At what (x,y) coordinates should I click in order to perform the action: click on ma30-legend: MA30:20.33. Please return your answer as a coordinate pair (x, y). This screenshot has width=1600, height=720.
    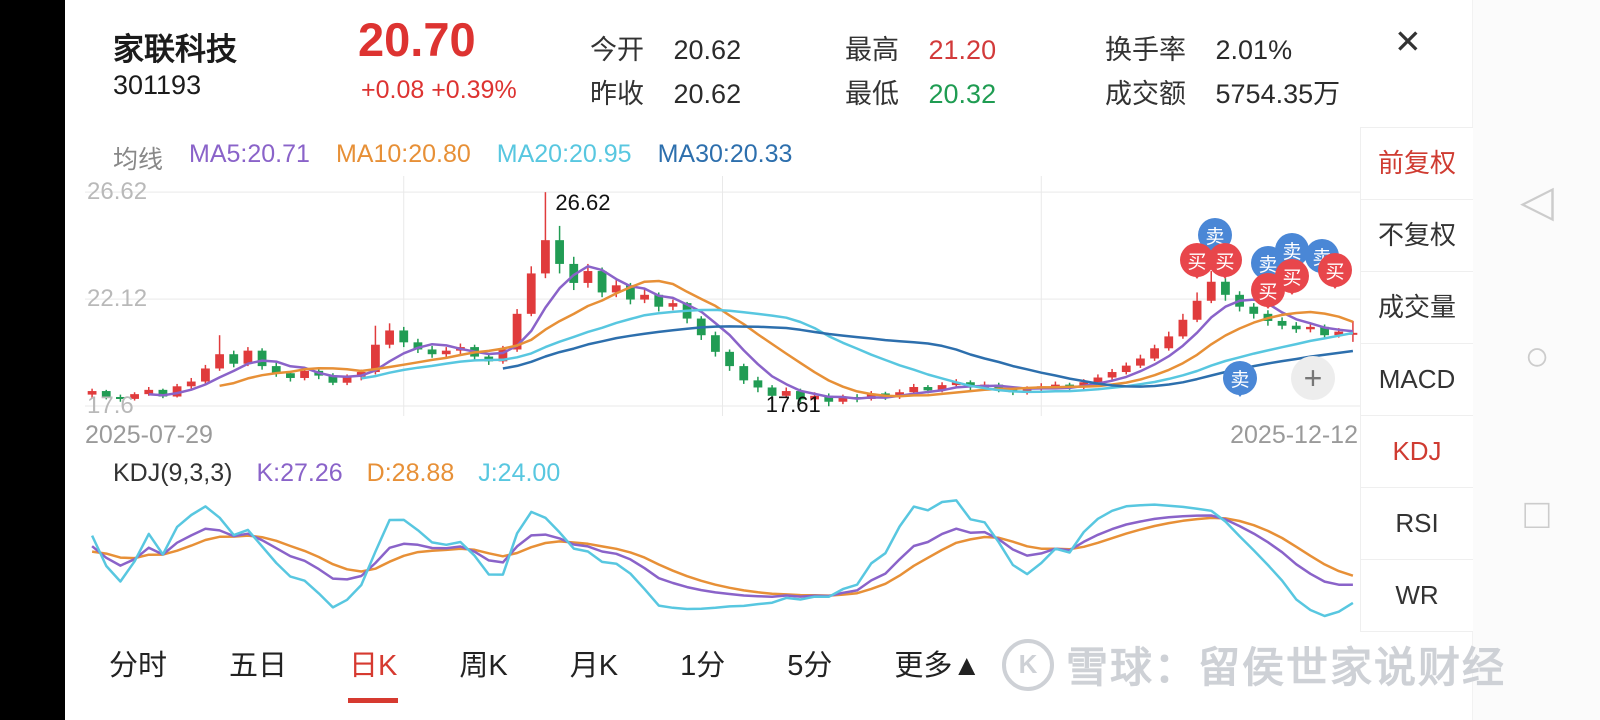
    Looking at the image, I should click on (725, 154).